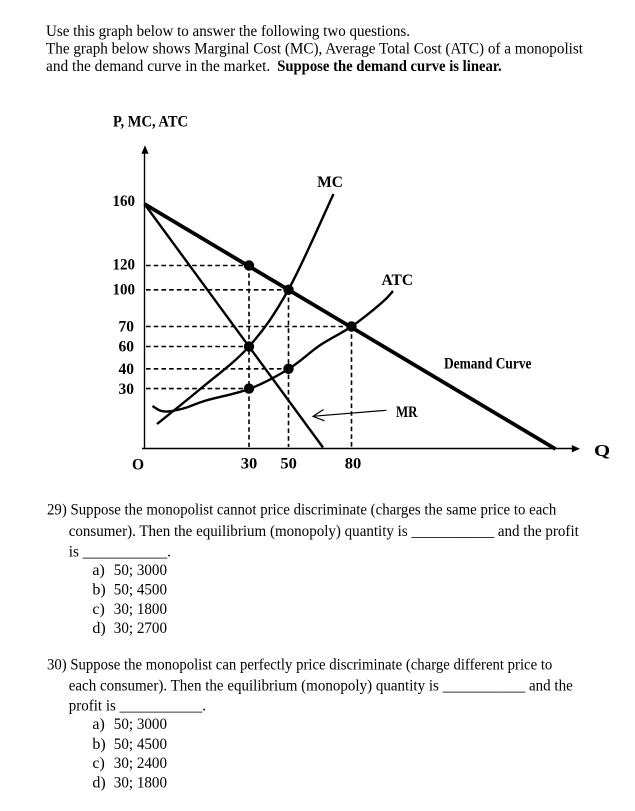  I want to click on svg-text: 80, so click(353, 464).